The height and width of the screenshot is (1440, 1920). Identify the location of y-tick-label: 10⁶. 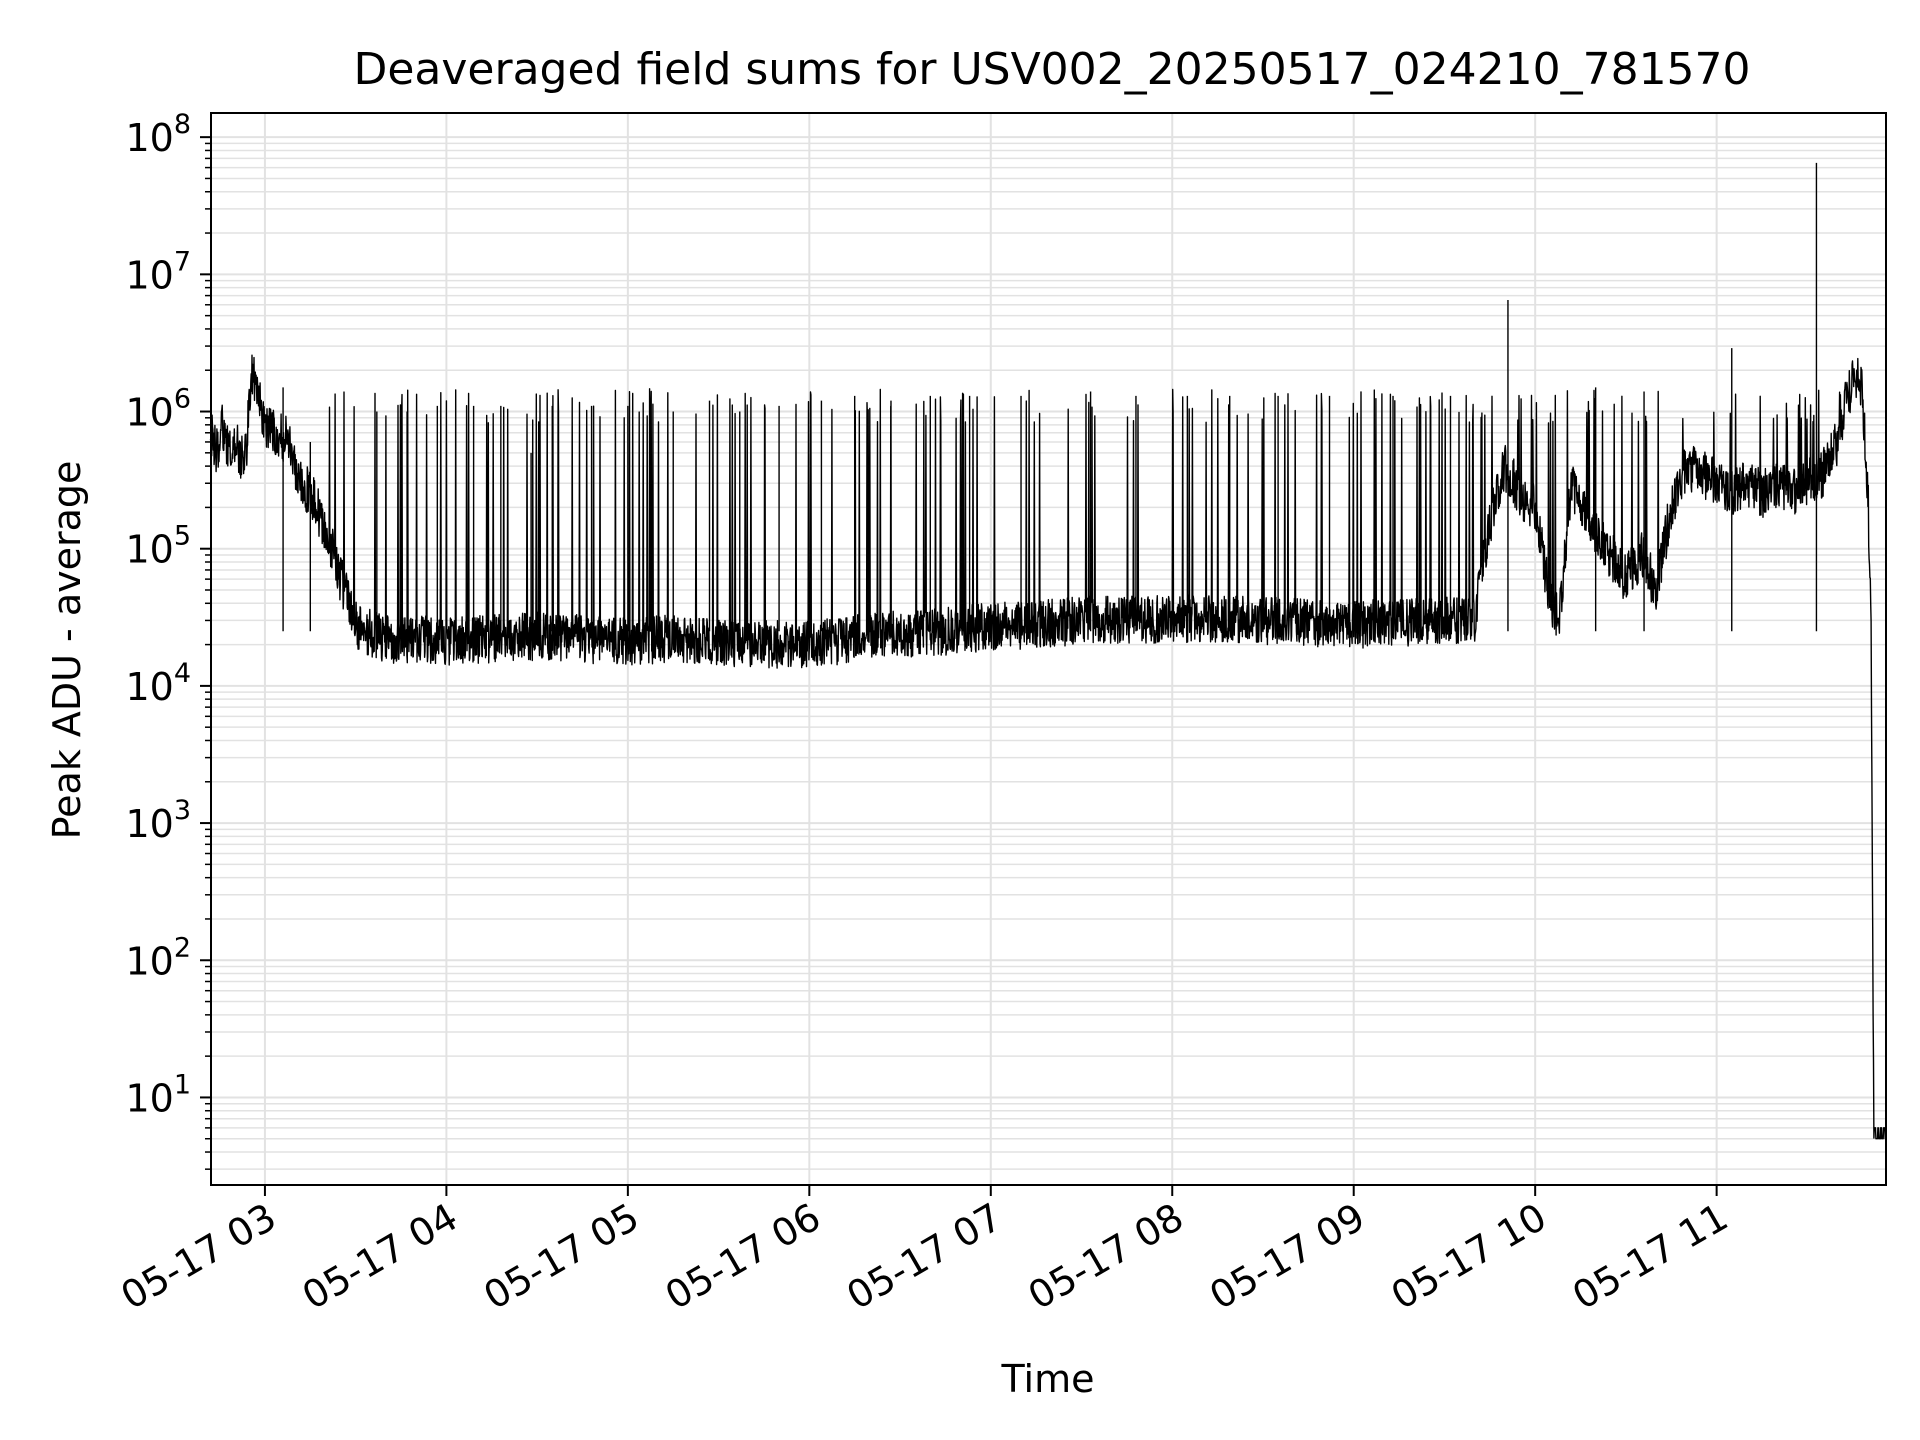
(158, 409).